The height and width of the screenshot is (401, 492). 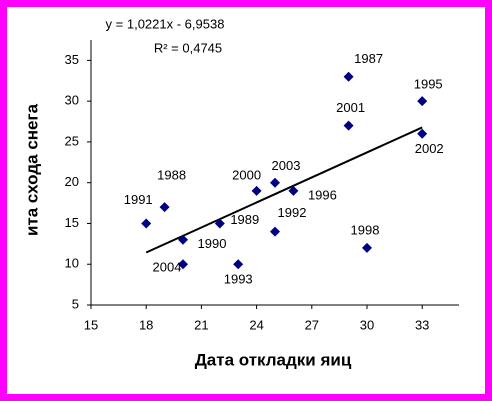 What do you see at coordinates (286, 165) in the screenshot?
I see `point-label: 2003` at bounding box center [286, 165].